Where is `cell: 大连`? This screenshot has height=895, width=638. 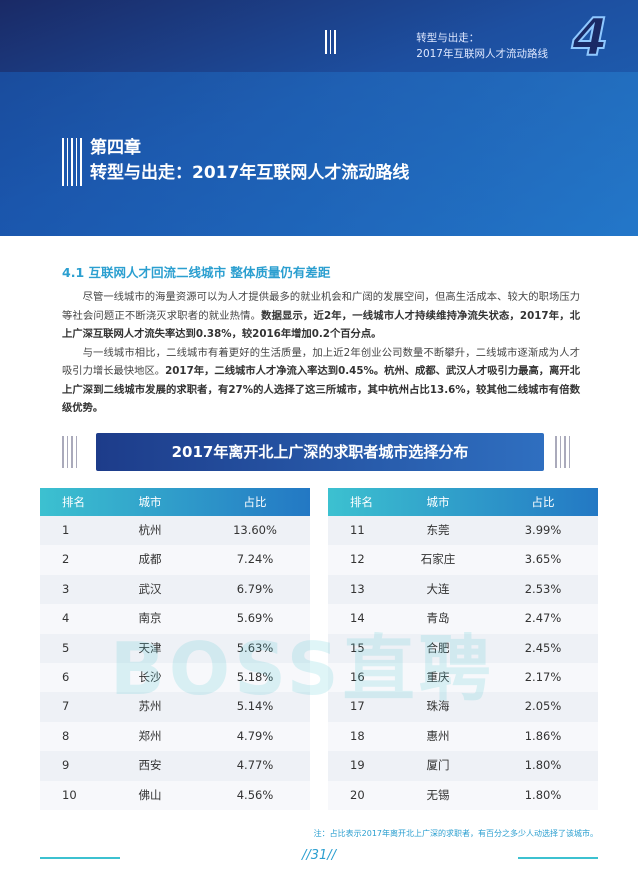
cell: 大连 is located at coordinates (438, 588).